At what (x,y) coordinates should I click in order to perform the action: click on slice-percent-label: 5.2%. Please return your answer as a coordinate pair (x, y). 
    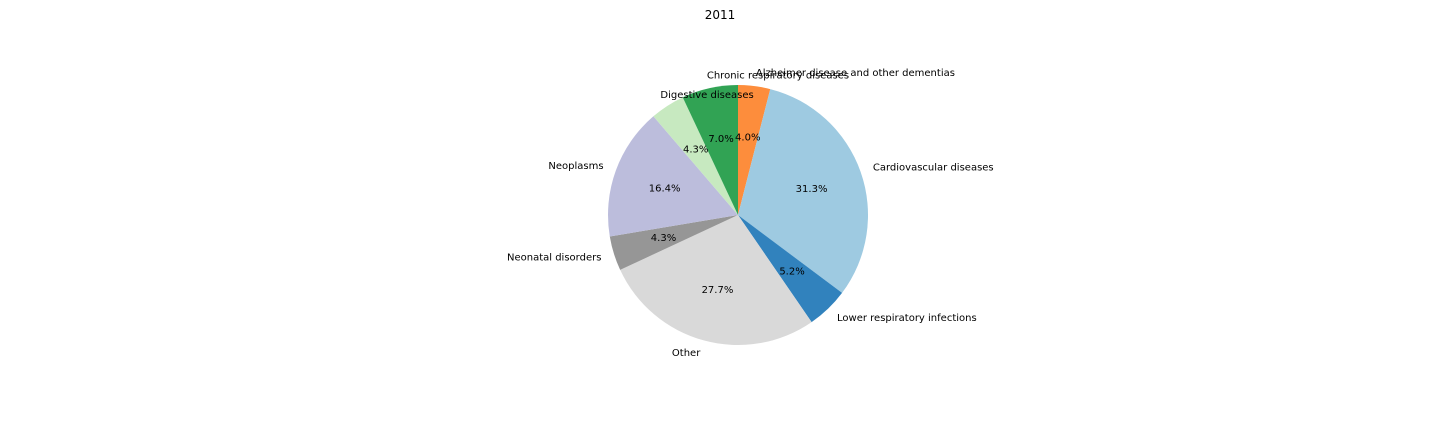
    Looking at the image, I should click on (791, 271).